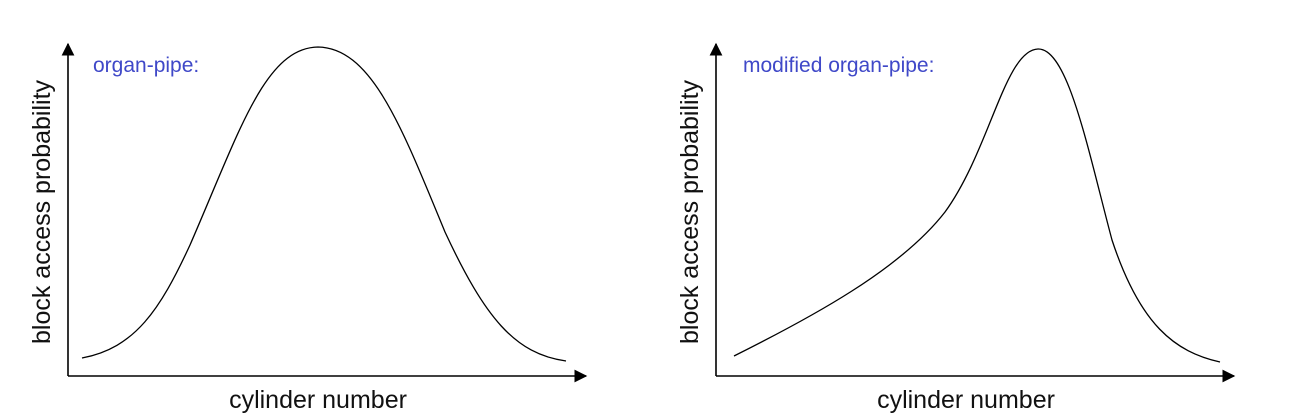 The width and height of the screenshot is (1289, 413). Describe the element at coordinates (146, 65) in the screenshot. I see `panel-title: organ-pipe:` at that location.